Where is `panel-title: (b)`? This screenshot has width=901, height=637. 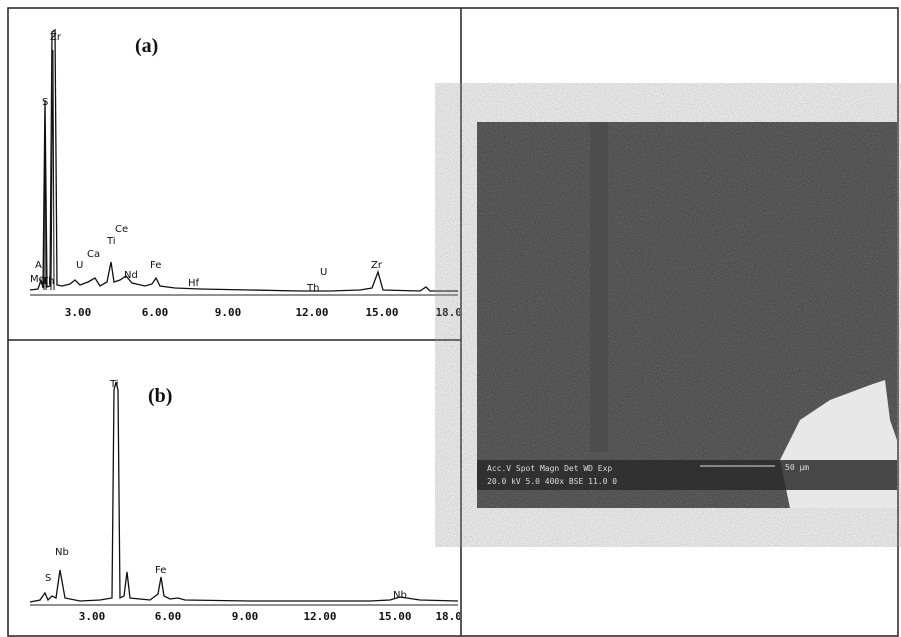 panel-title: (b) is located at coordinates (160, 396).